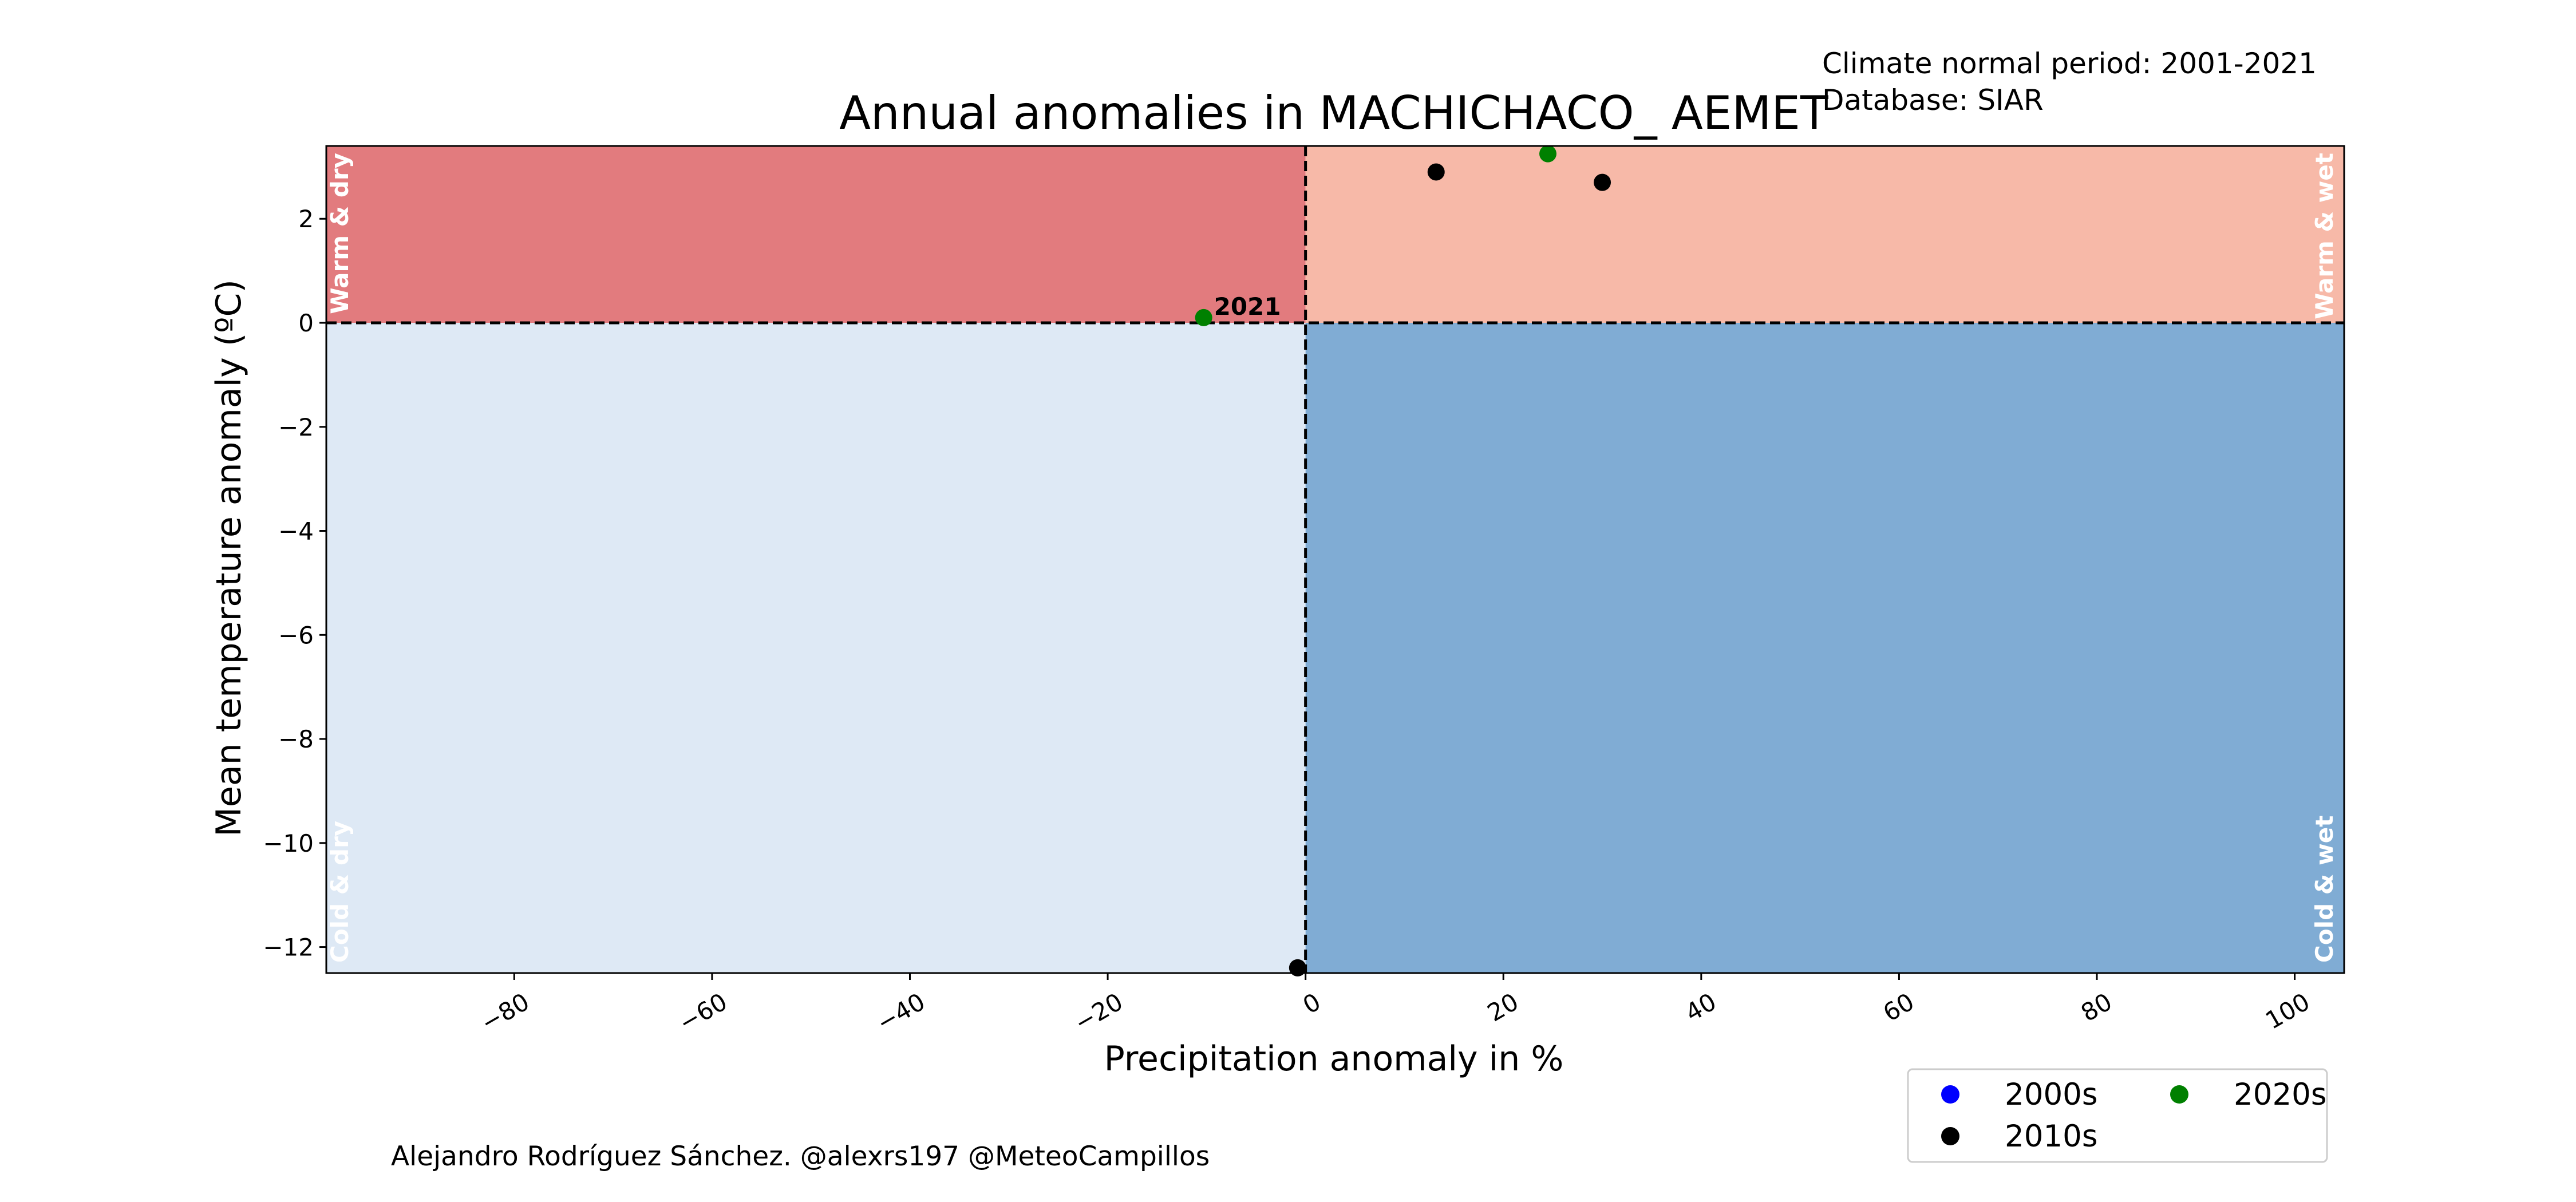 The image size is (2576, 1202). I want to click on legend-marker-2020s, so click(2179, 1094).